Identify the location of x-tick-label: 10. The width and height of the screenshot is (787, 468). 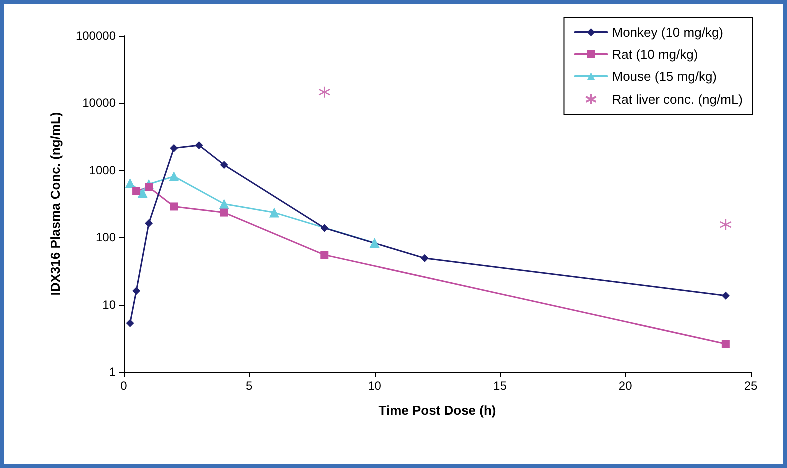
(375, 386).